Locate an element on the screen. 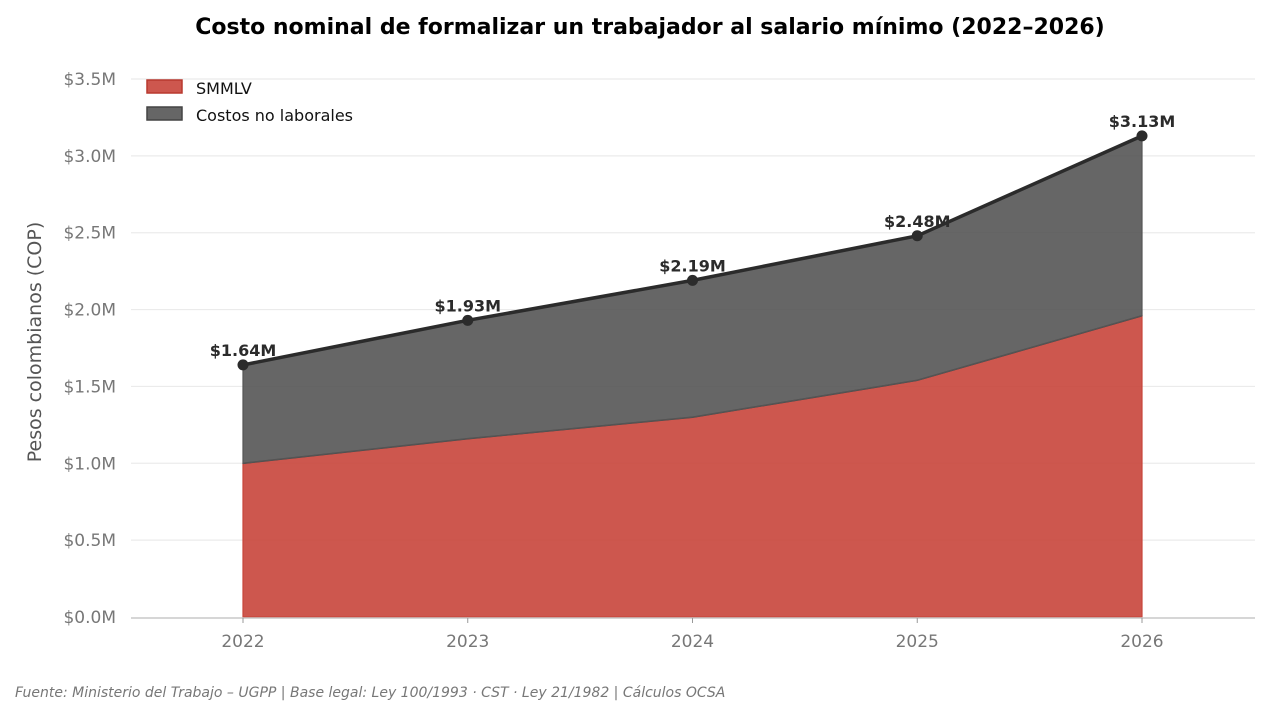 Image resolution: width=1269 pixels, height=718 pixels. legend-label-costos-no-laborales: Costos no laborales is located at coordinates (274, 115).